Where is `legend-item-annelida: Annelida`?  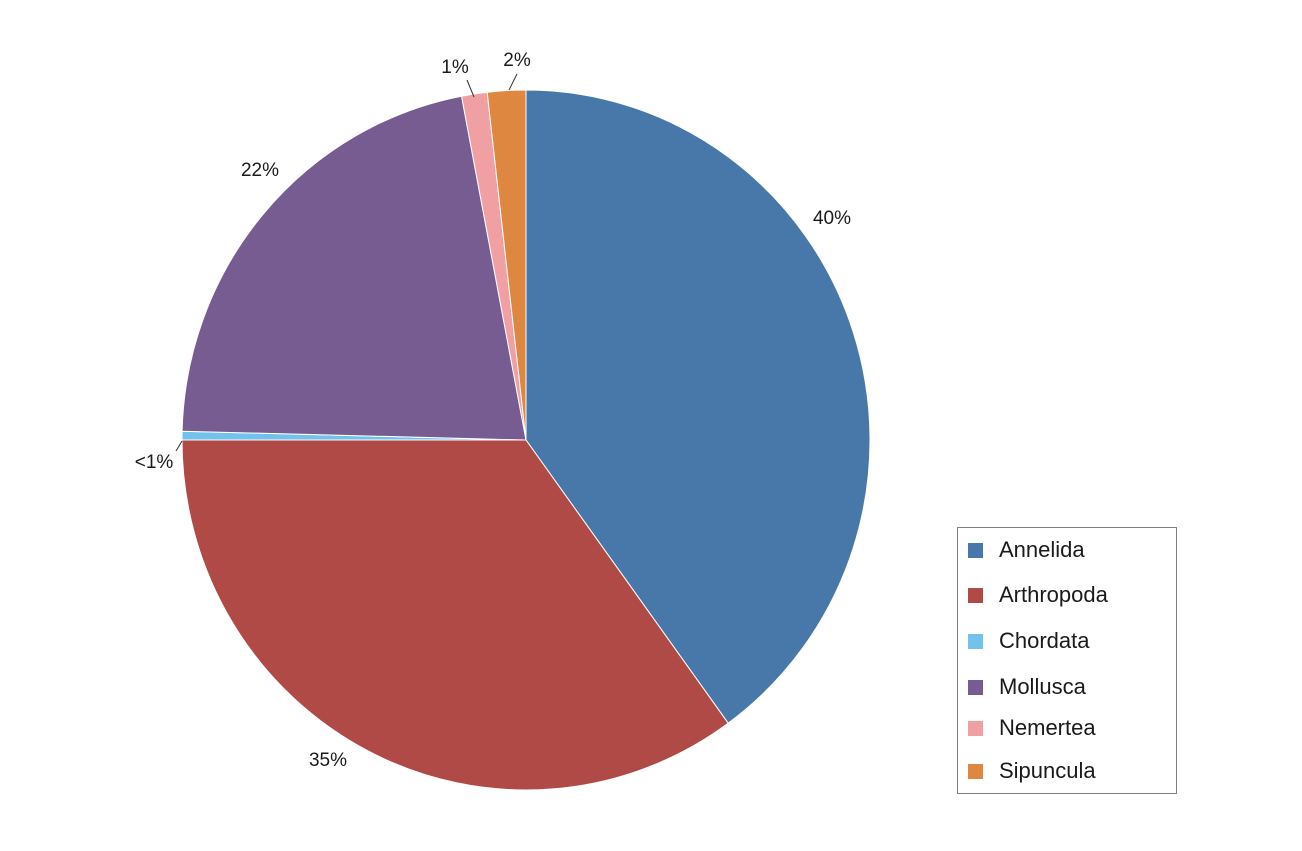
legend-item-annelida: Annelida is located at coordinates (1026, 550).